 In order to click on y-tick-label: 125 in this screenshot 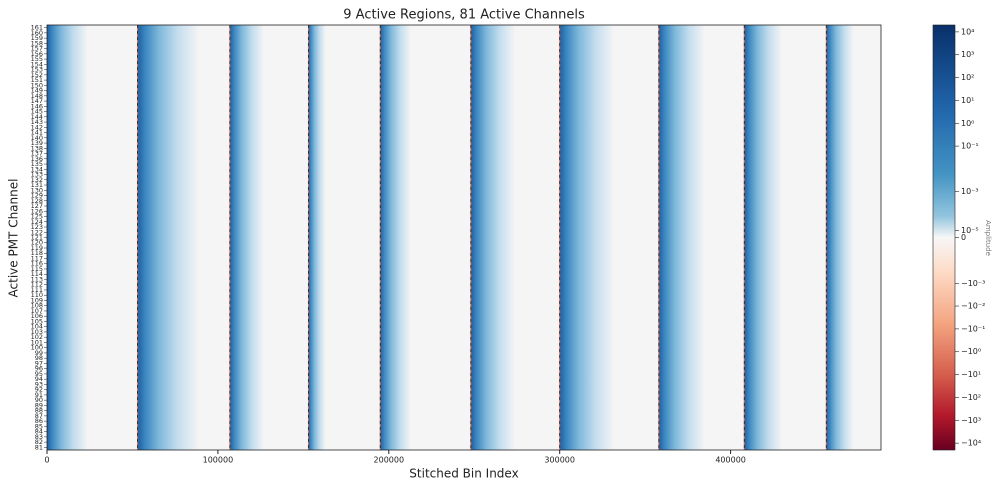, I will do `click(37, 217)`.